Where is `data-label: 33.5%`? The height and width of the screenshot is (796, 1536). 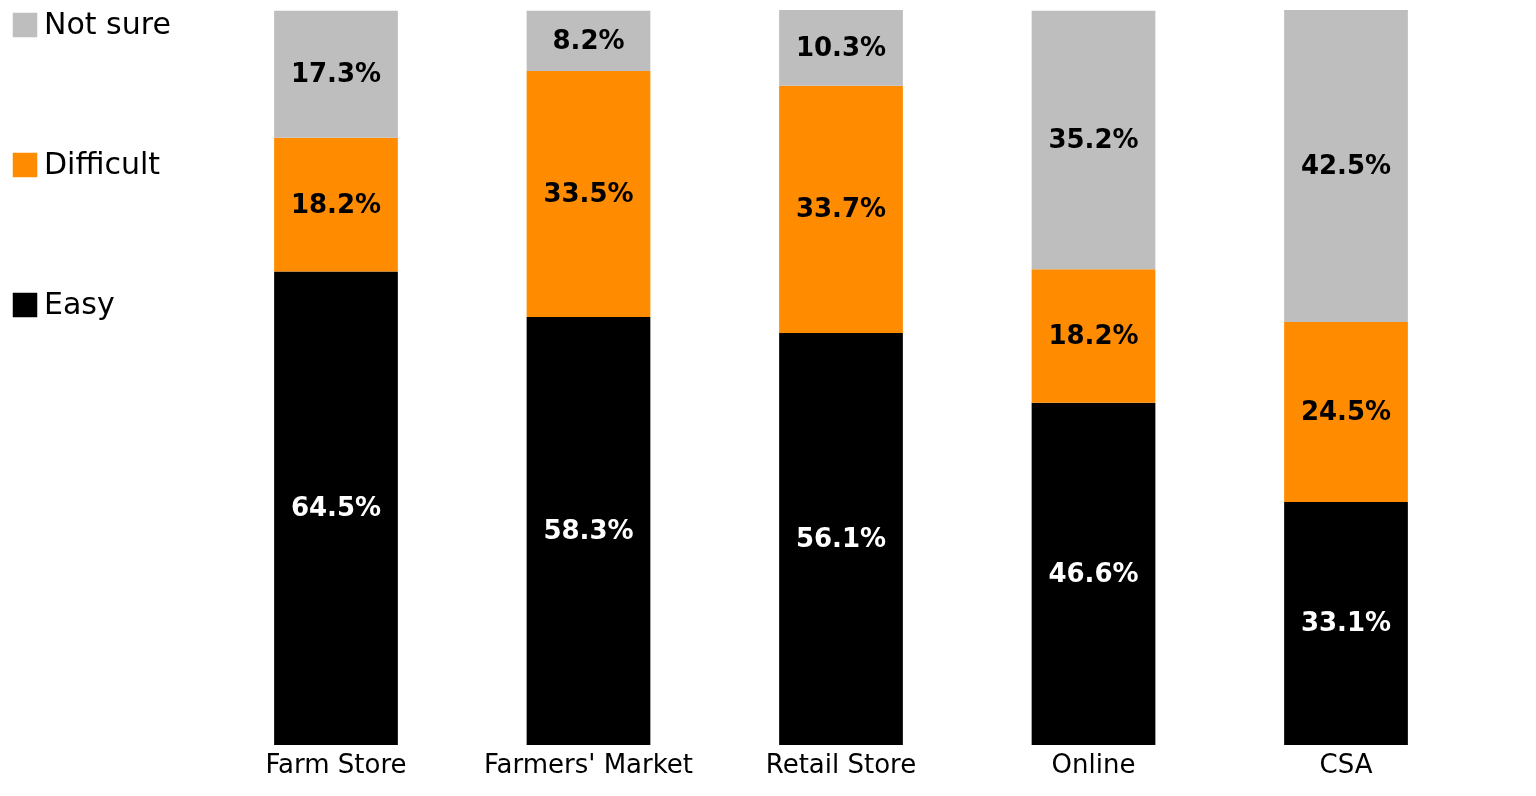
data-label: 33.5% is located at coordinates (588, 192).